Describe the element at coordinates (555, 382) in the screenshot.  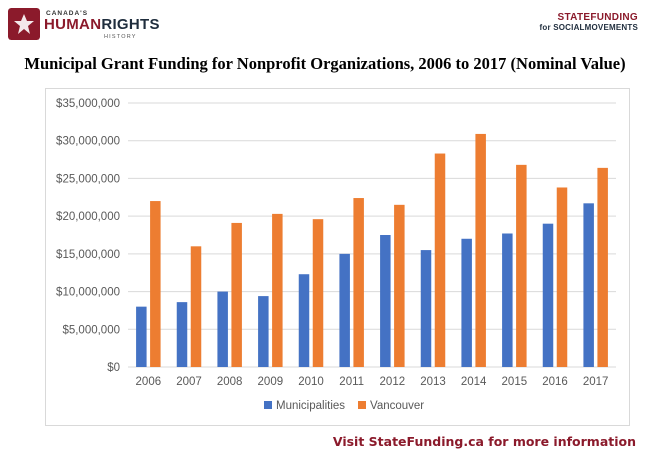
I see `x-tick-label: 2016` at that location.